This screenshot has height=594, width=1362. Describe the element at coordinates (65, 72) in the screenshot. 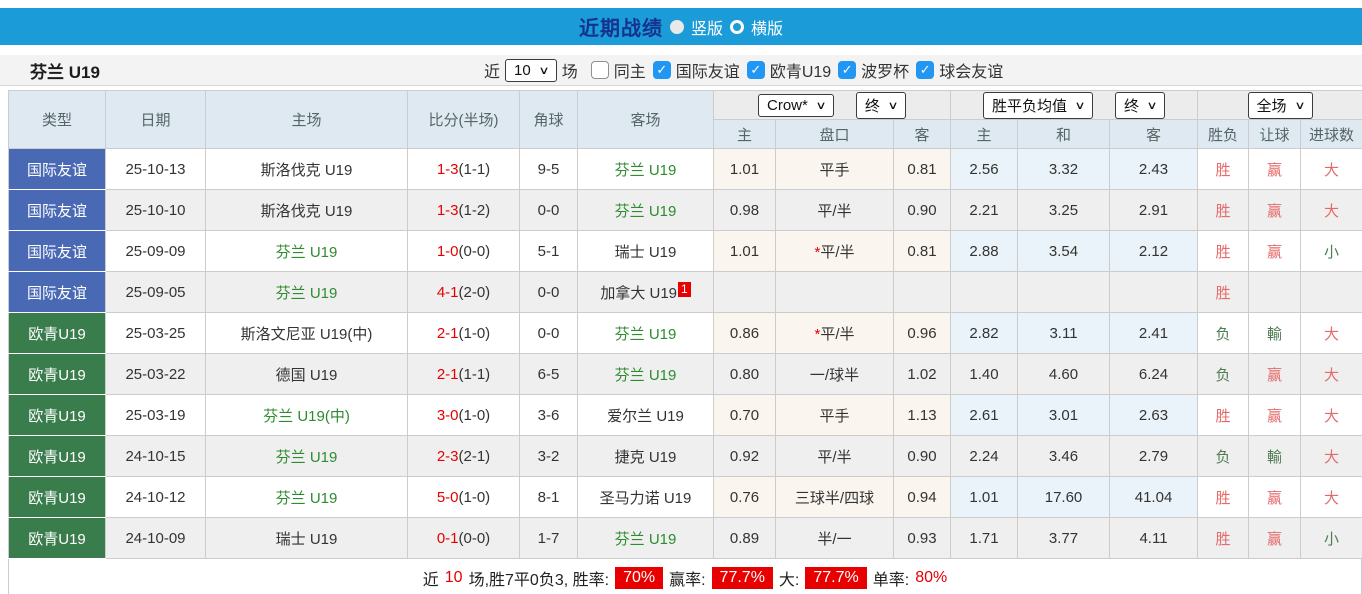

I see `team-name: 芬兰 U19` at that location.